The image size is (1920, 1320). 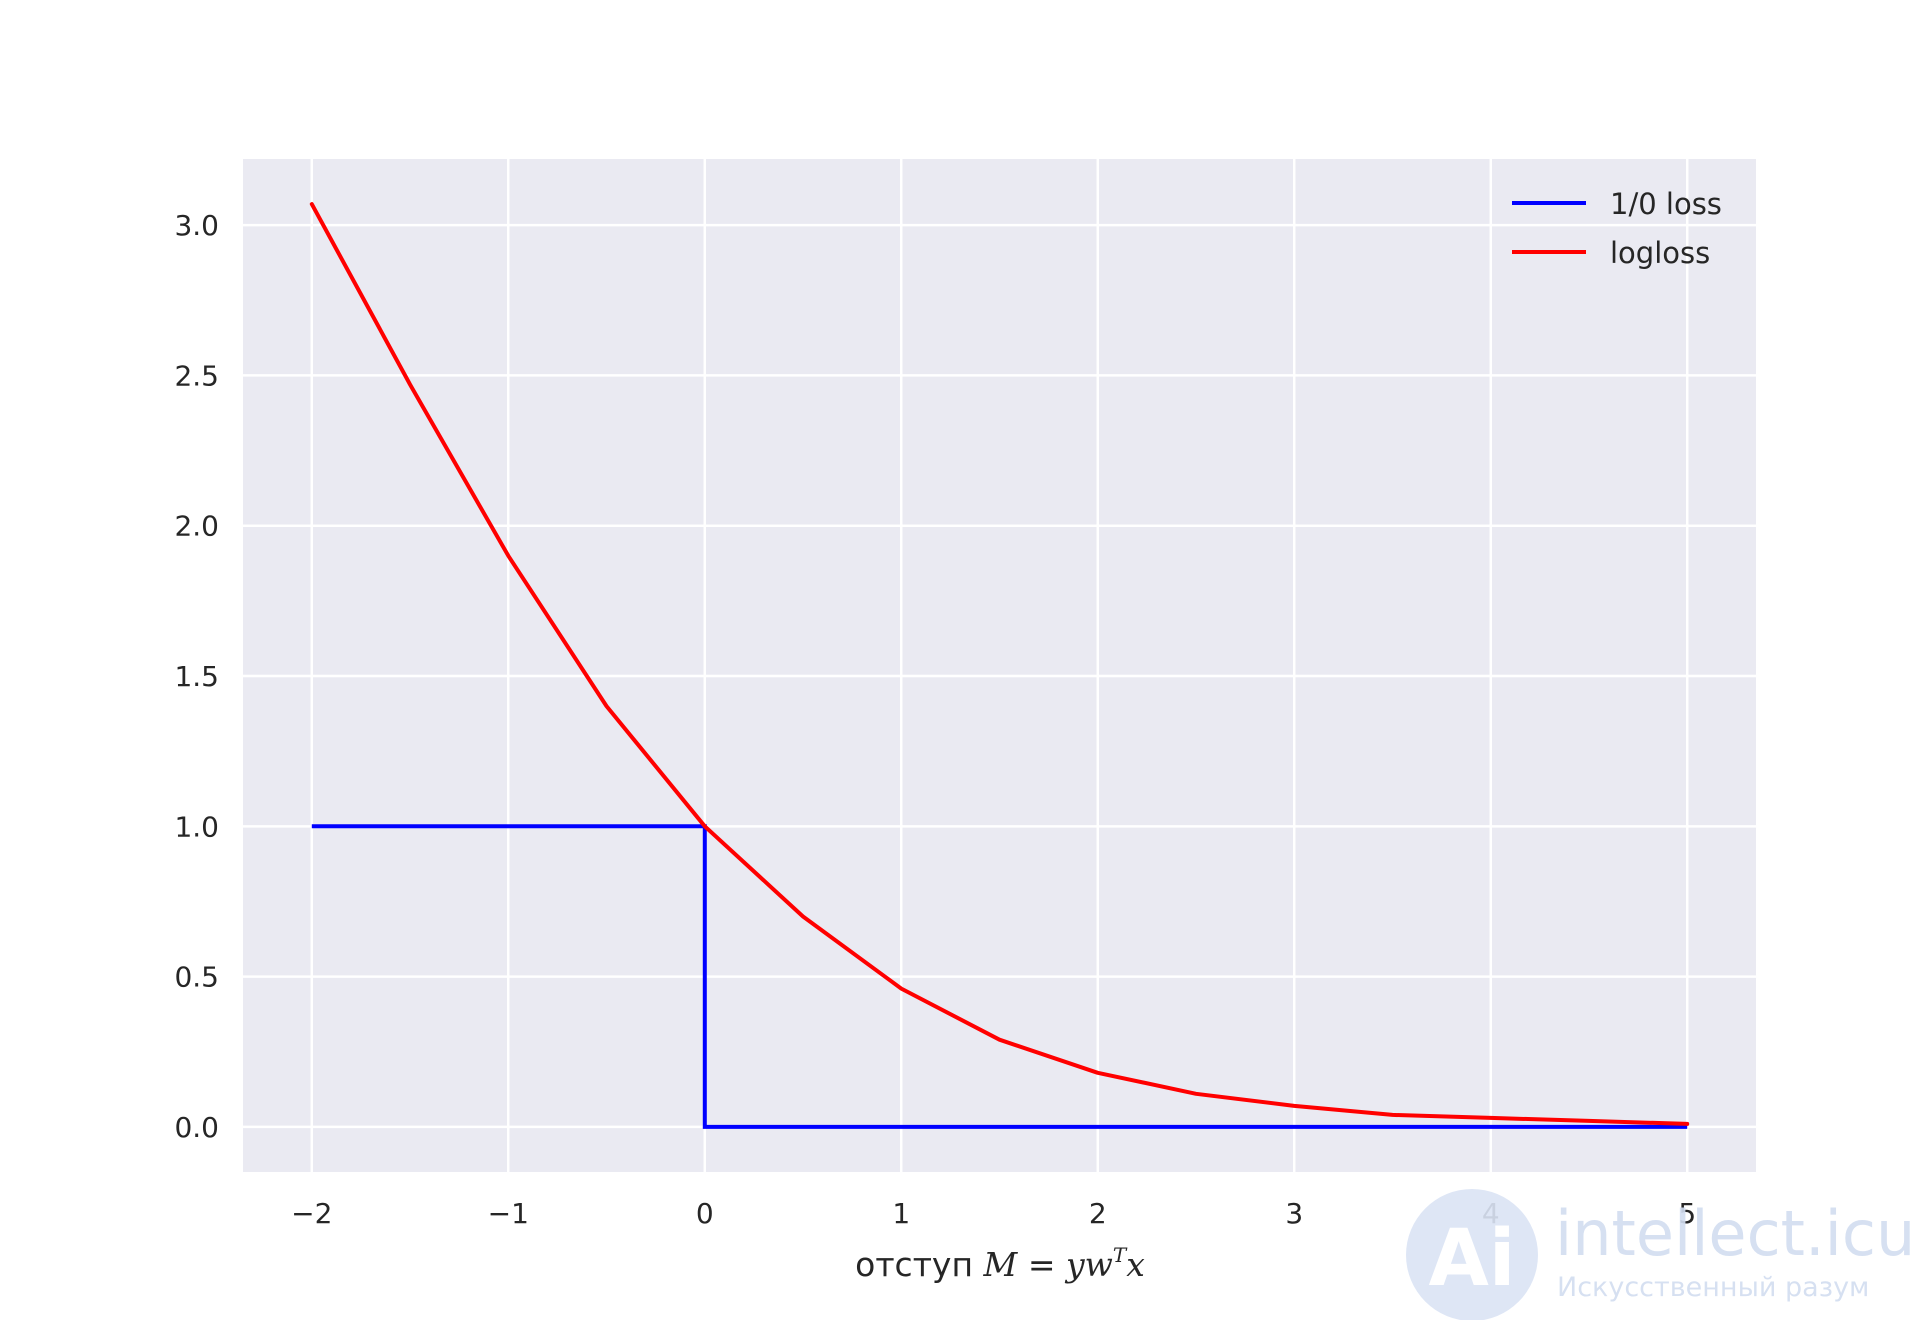 What do you see at coordinates (196, 1127) in the screenshot?
I see `y-tick-label: 0.0` at bounding box center [196, 1127].